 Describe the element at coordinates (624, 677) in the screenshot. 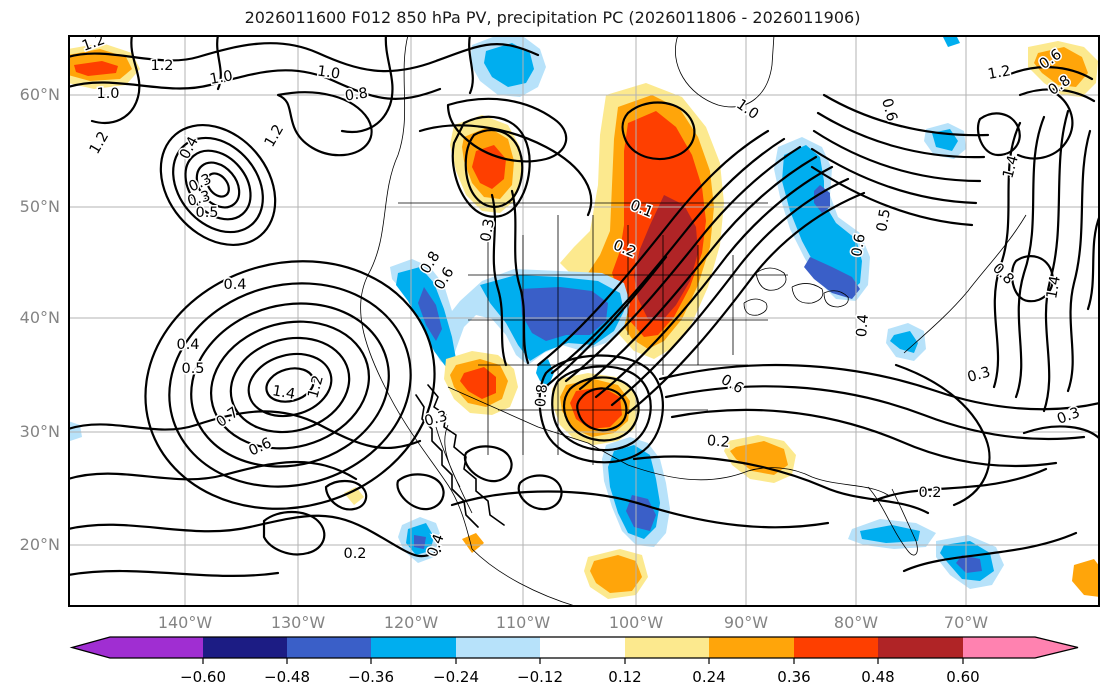

I see `colorbar-tick-label: 0.12` at that location.